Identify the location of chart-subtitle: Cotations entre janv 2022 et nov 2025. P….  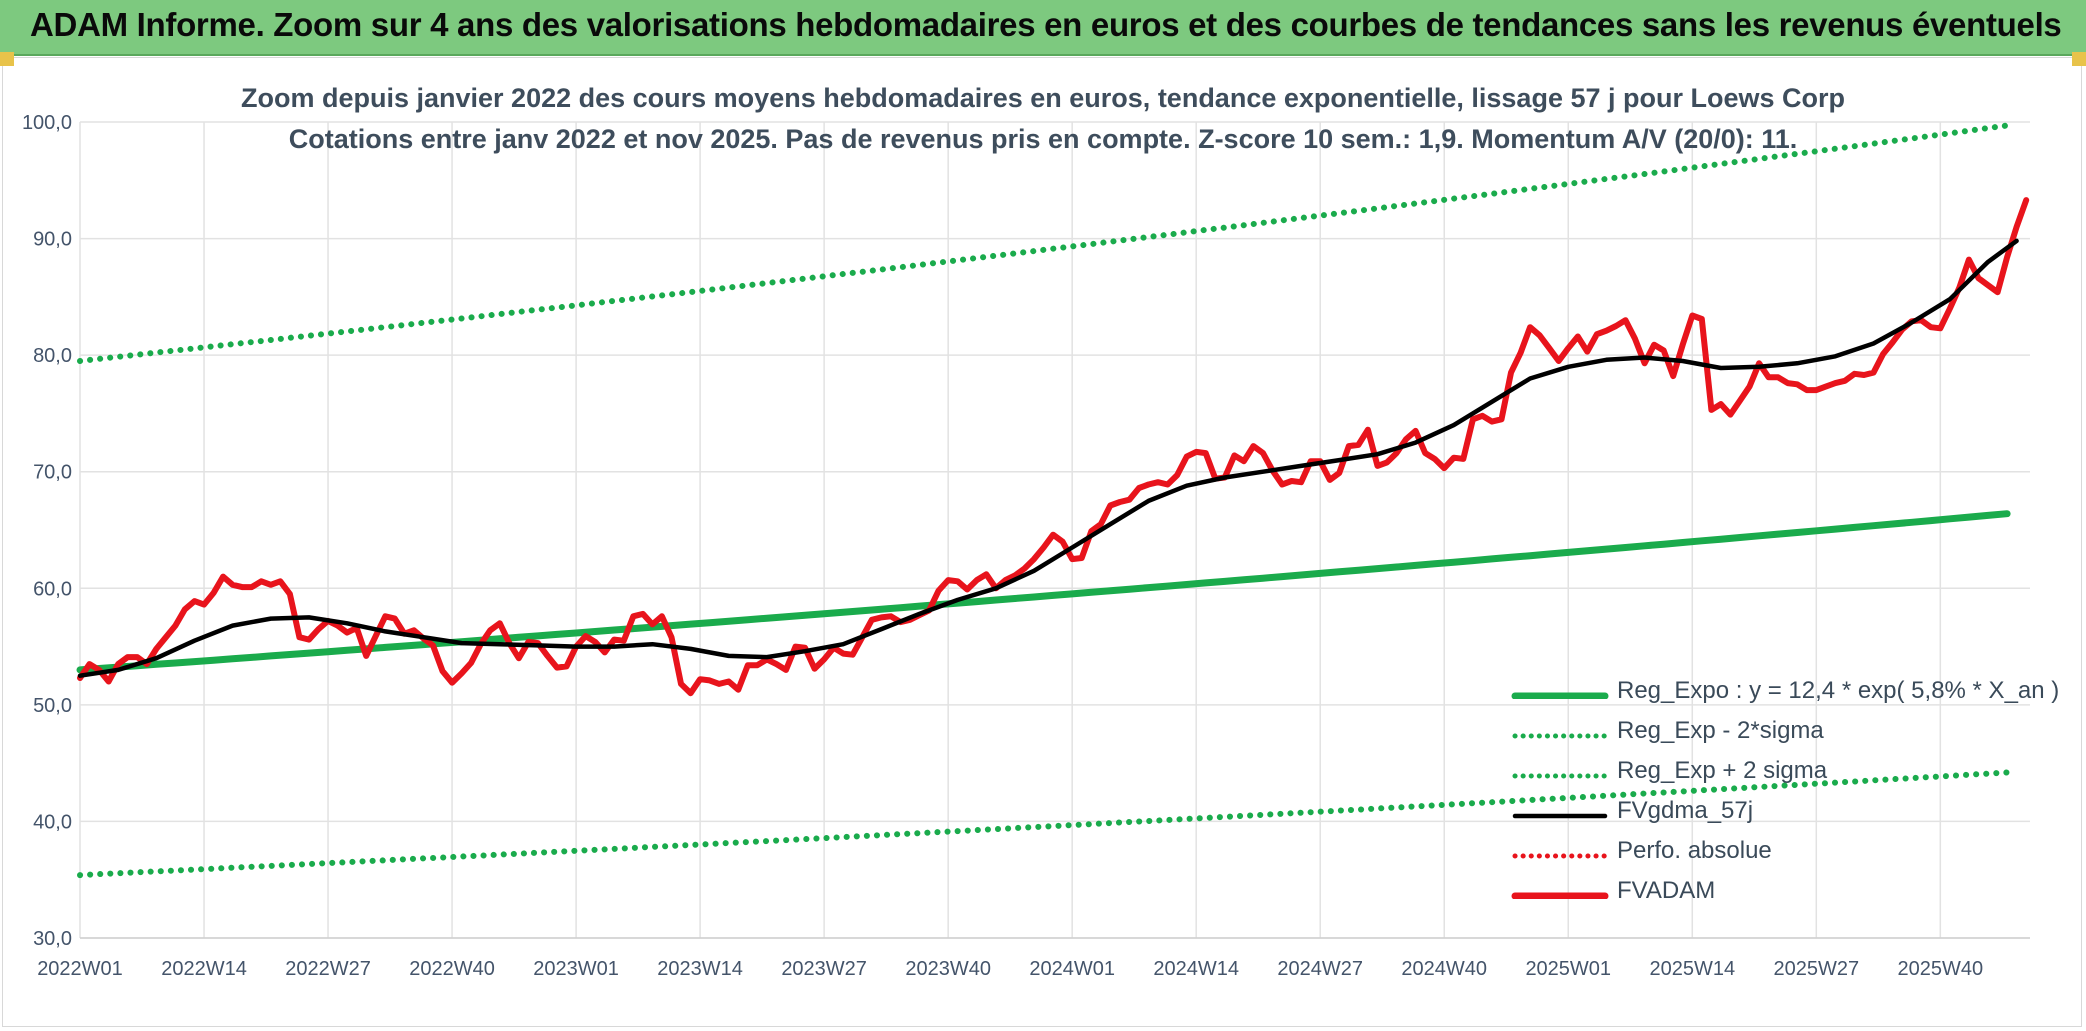
(1043, 139).